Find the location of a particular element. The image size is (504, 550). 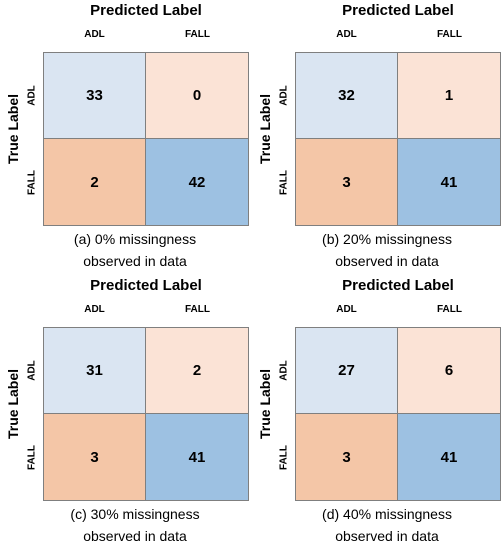

cell-true-adl-pred-fall: 6 is located at coordinates (449, 371).